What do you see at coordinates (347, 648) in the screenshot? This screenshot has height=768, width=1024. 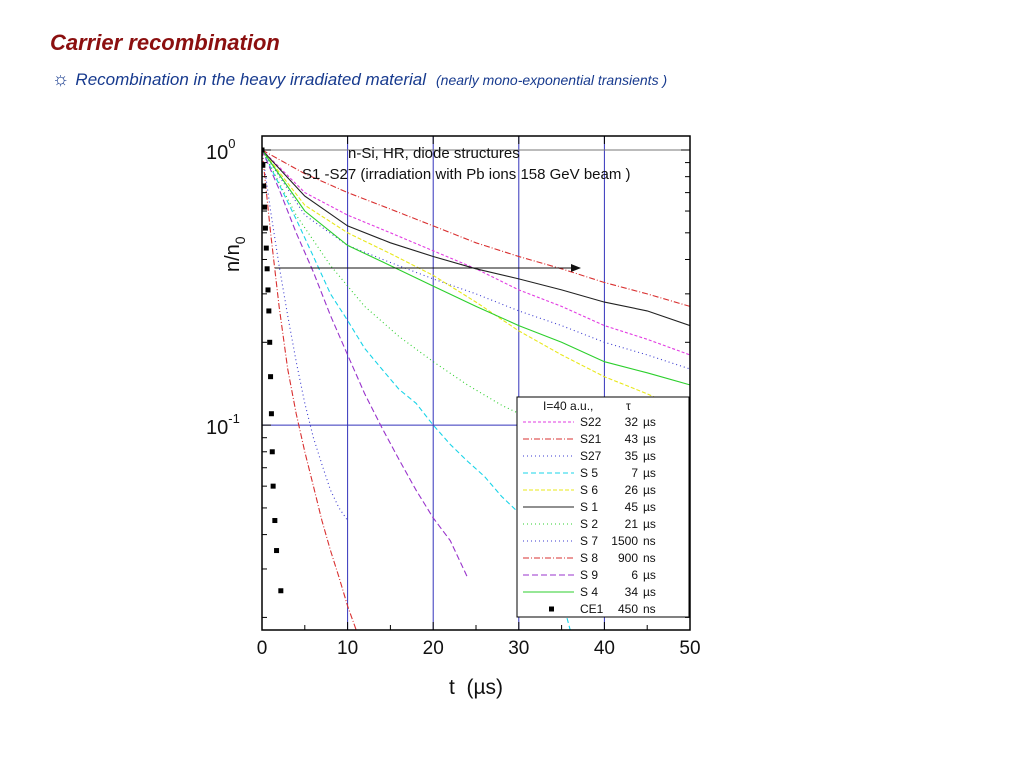 I see `x-tick-label: 10` at bounding box center [347, 648].